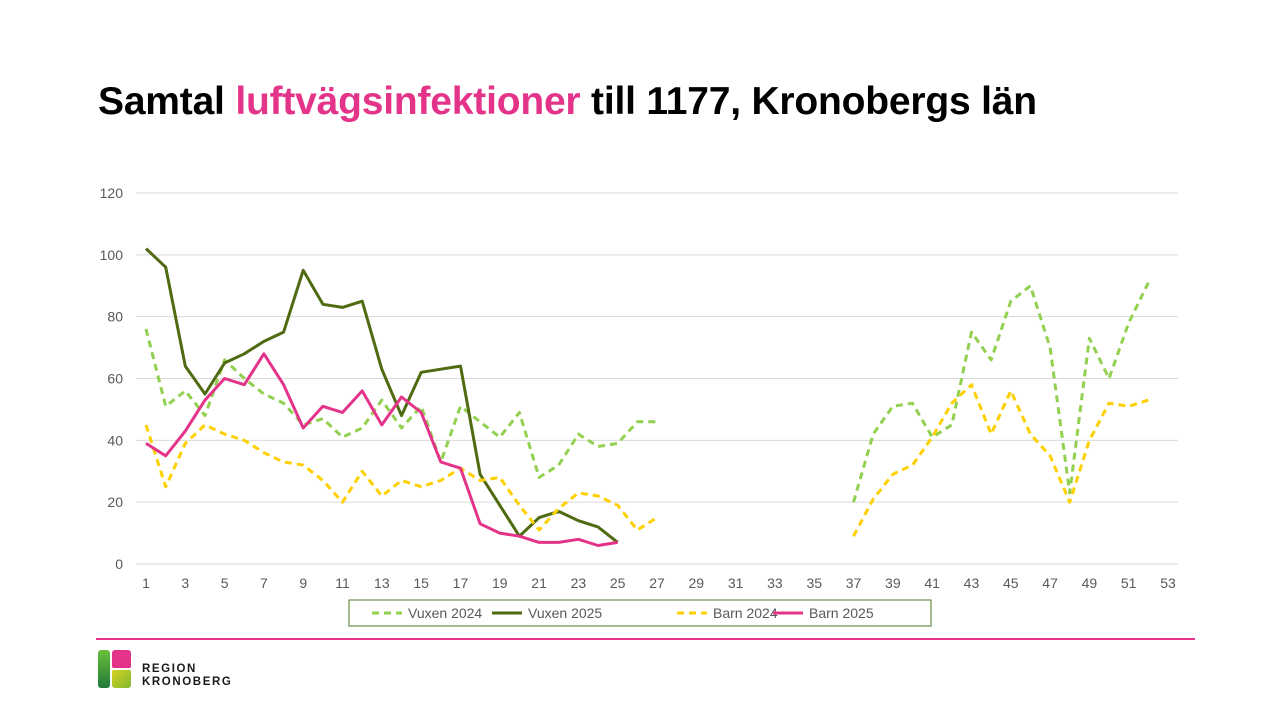 The height and width of the screenshot is (720, 1280). Describe the element at coordinates (808, 101) in the screenshot. I see `title-part-2: till 1177, Kronobergs län` at that location.